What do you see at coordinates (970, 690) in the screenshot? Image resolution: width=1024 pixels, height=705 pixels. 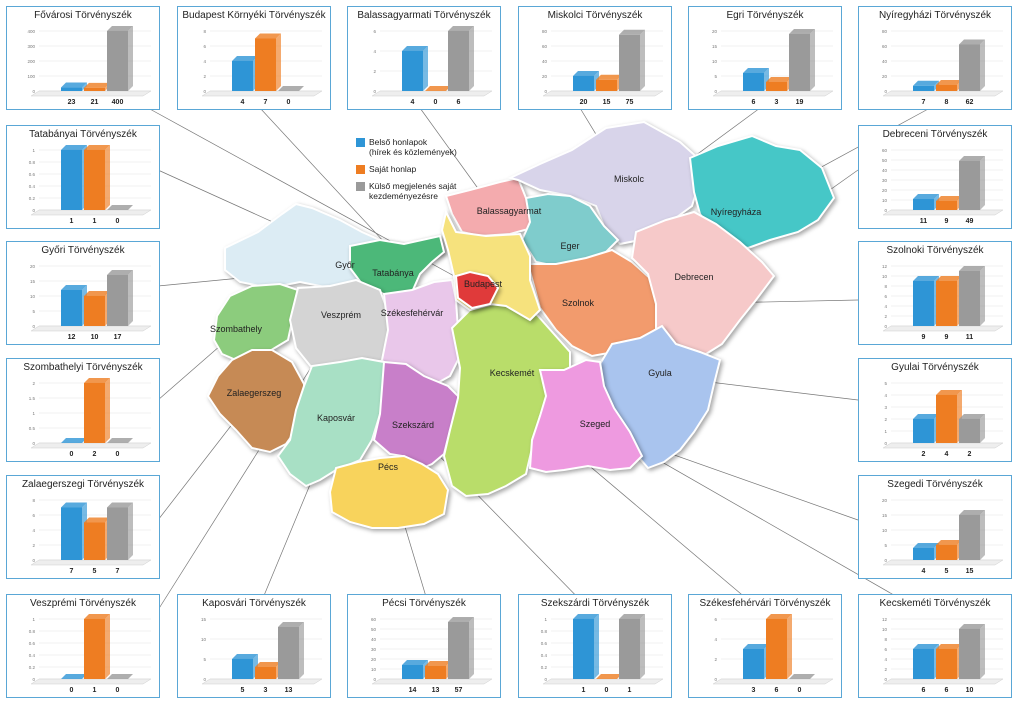 I see `bar-value-label: 10` at bounding box center [970, 690].